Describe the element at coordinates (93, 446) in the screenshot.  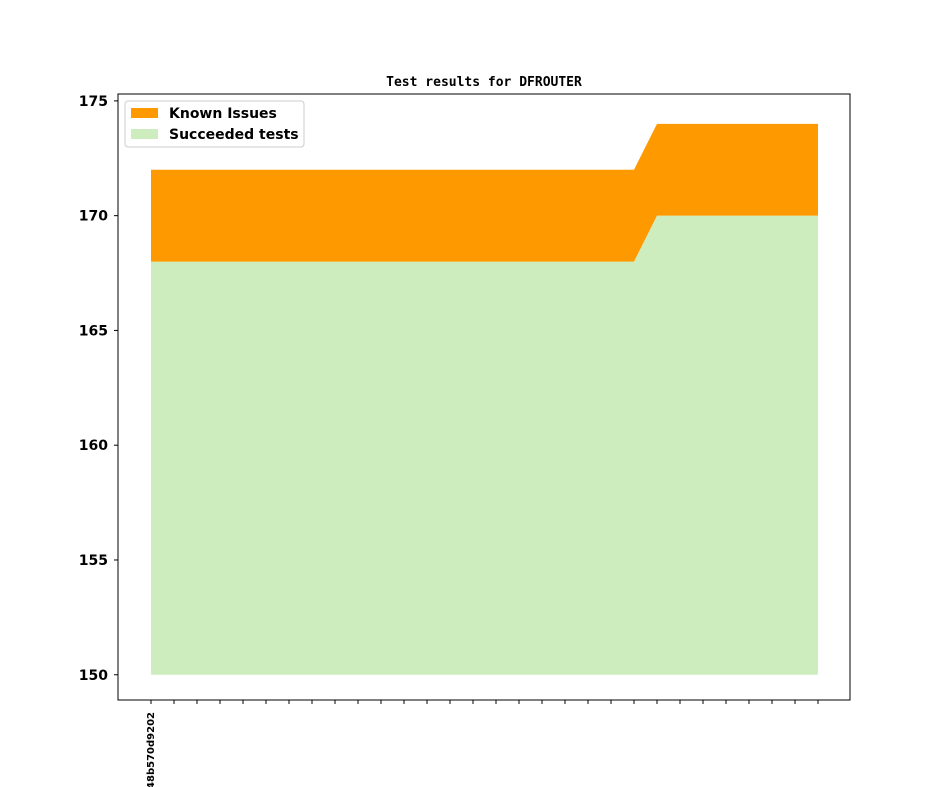
I see `y-tick-label: 160` at that location.